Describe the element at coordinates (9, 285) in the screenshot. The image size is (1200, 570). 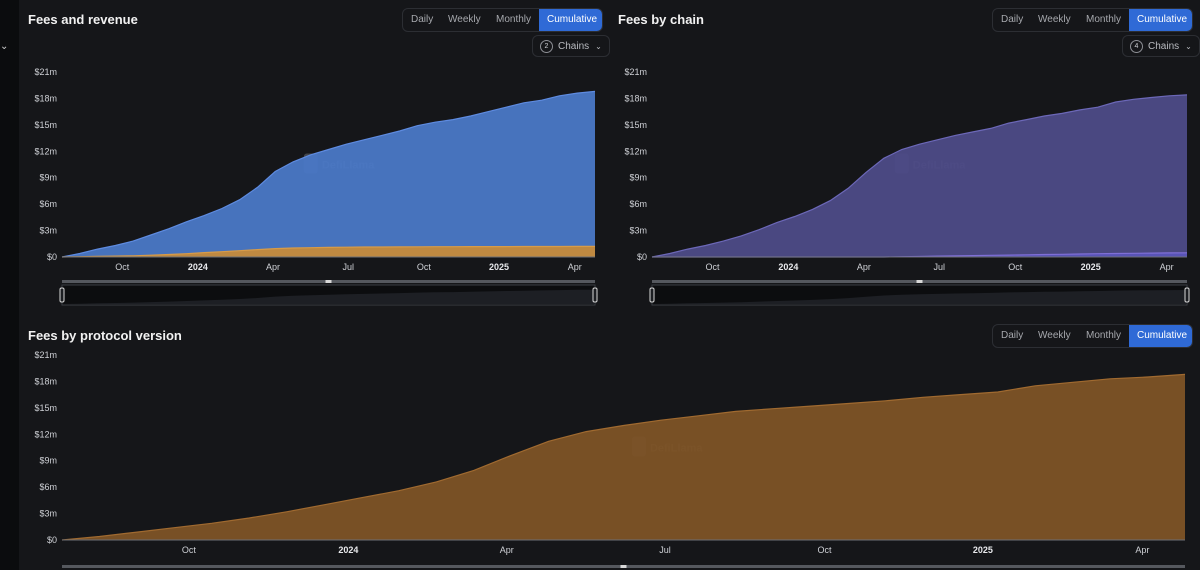
I see `left-rail: ⌄` at that location.